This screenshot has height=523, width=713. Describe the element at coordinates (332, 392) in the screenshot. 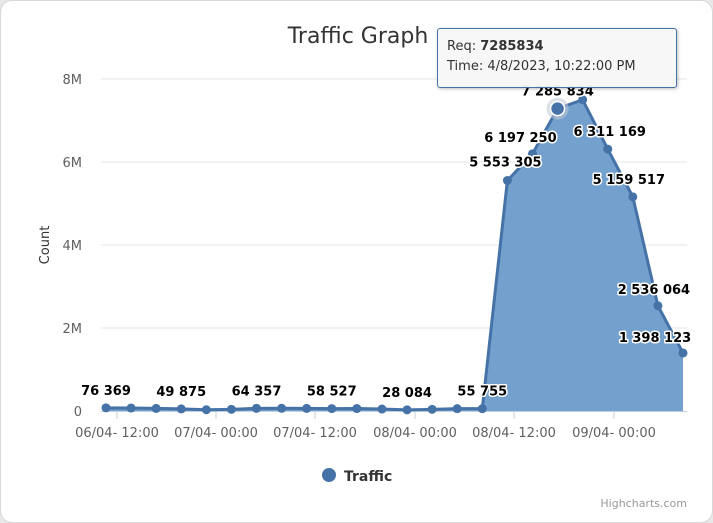

I see `data-label: 58 527` at that location.